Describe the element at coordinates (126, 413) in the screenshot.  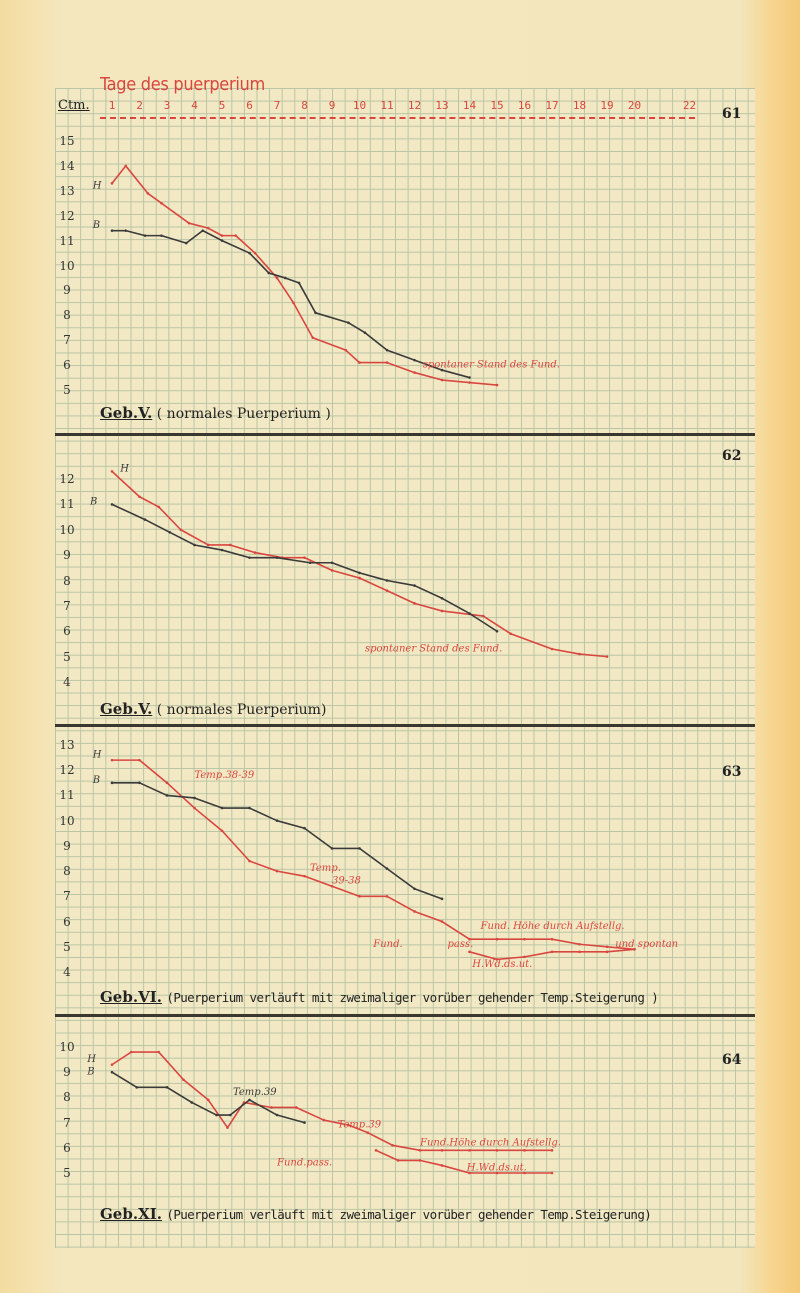
I see `caption-geb: Geb.V.` at that location.